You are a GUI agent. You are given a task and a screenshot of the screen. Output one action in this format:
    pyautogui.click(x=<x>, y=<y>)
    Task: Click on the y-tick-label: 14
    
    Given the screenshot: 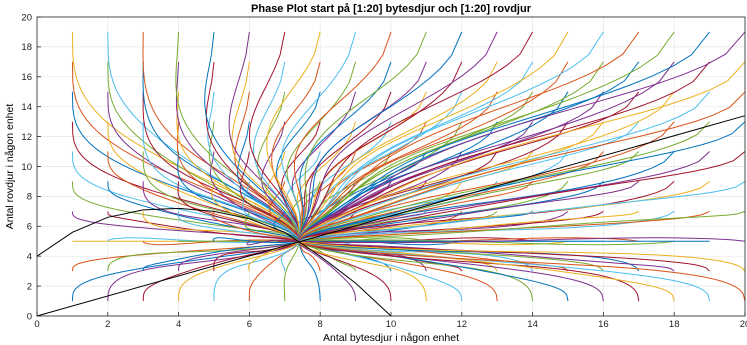 What is the action you would take?
    pyautogui.click(x=26, y=107)
    